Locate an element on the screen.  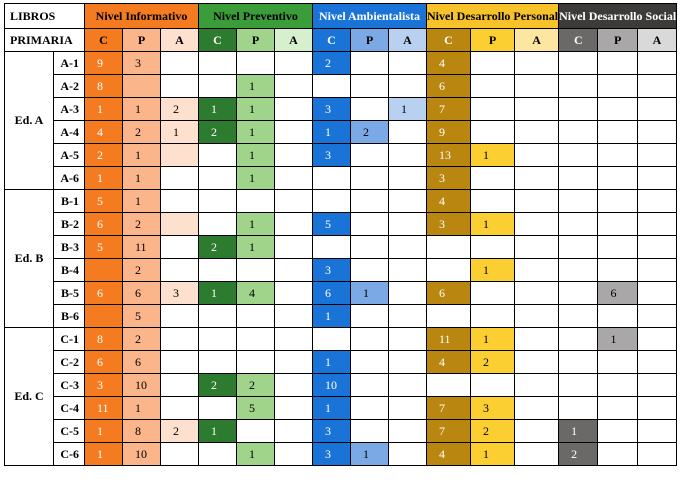
sub-header-3-c: C is located at coordinates (331, 40).